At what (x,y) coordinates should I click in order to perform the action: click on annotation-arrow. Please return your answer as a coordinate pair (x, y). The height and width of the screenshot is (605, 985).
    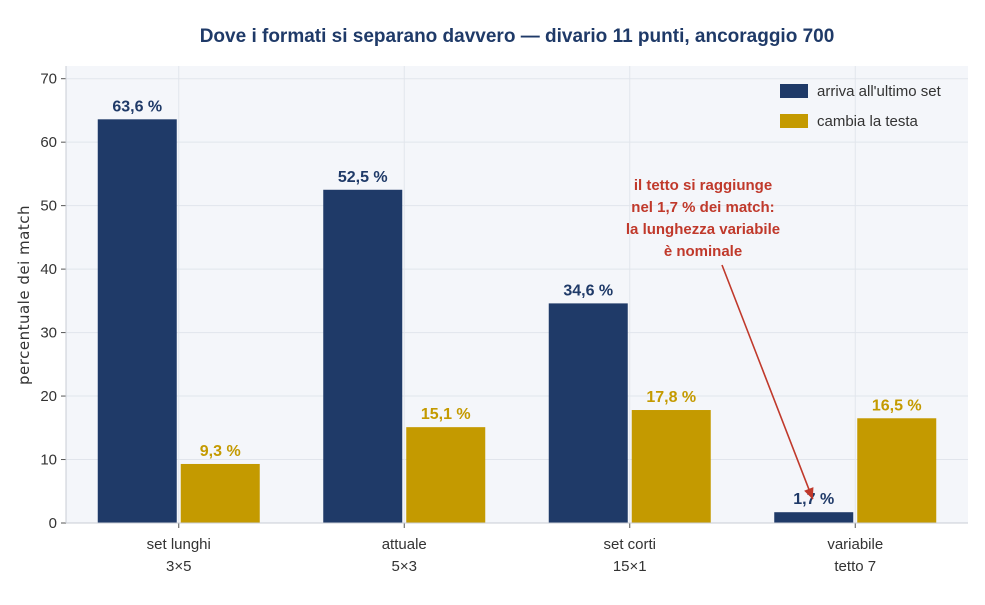
    Looking at the image, I should click on (767, 382).